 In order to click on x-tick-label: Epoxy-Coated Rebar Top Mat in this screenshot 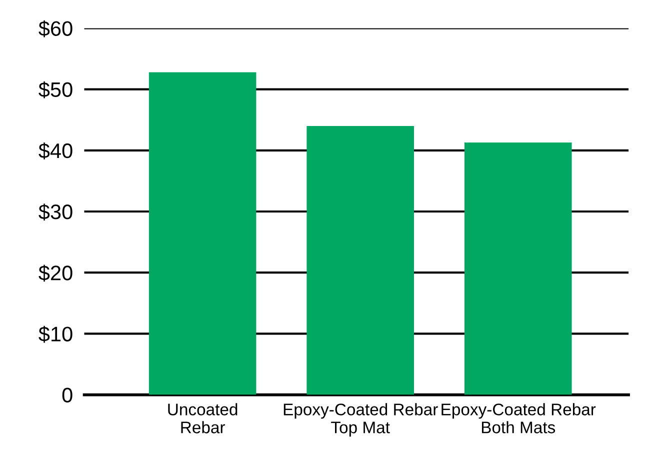, I will do `click(361, 420)`.